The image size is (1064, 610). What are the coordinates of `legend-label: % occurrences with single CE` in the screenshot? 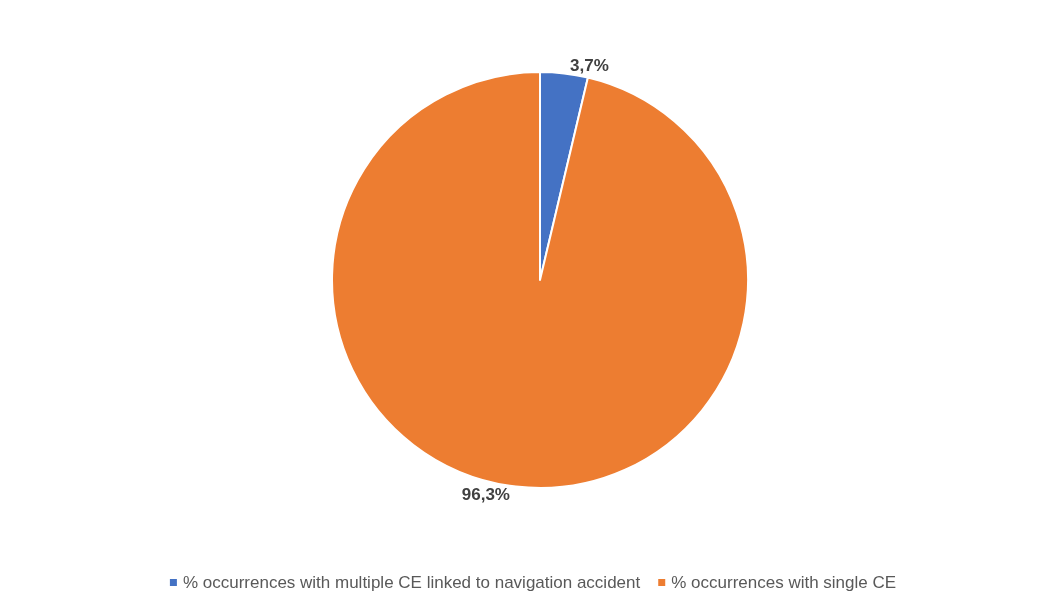 It's located at (784, 582).